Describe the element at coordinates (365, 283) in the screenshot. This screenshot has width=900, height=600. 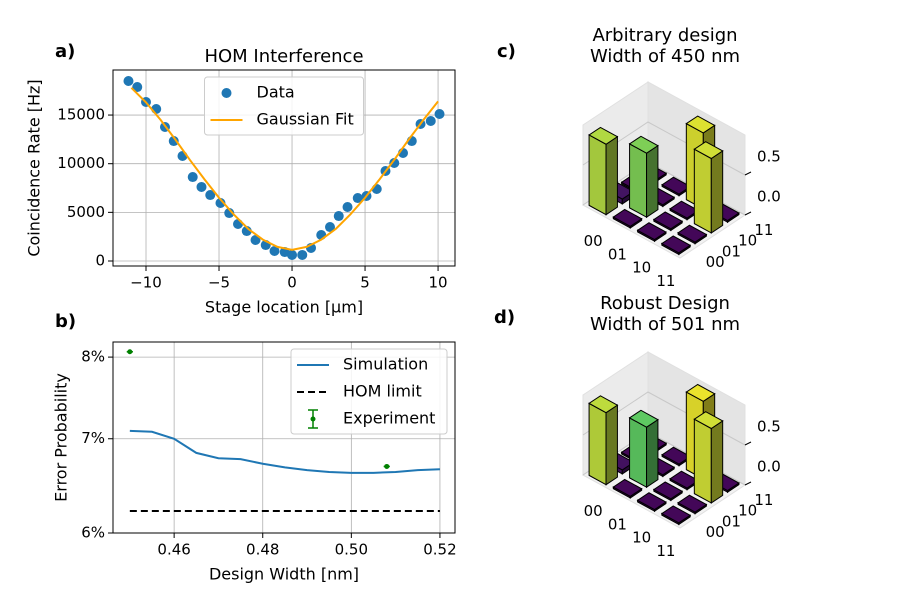
I see `x-tick-label: 5` at that location.